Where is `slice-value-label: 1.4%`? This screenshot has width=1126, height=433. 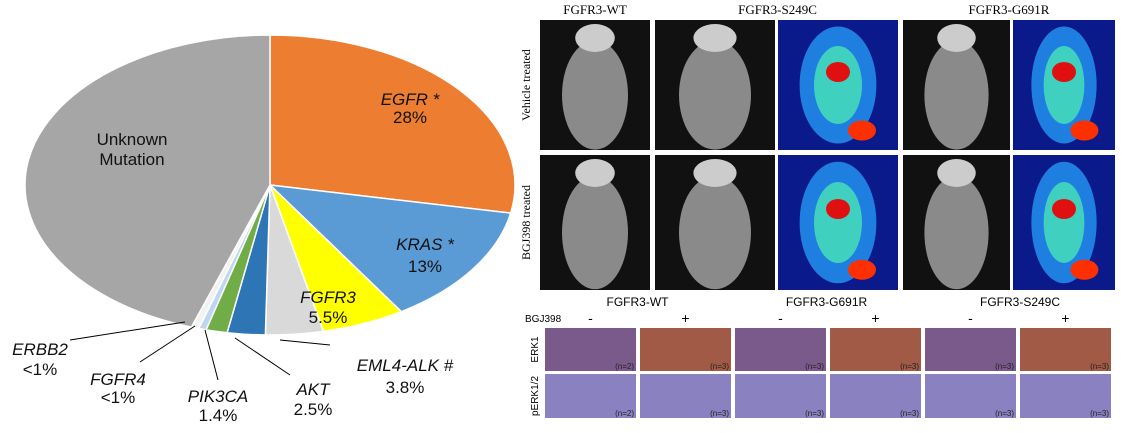 slice-value-label: 1.4% is located at coordinates (218, 415).